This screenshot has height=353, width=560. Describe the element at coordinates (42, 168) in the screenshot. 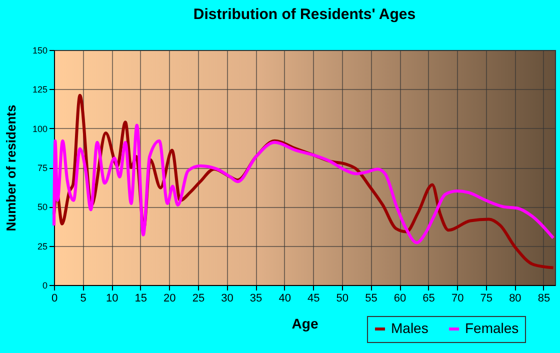

I see `y-tick-label: 75` at that location.